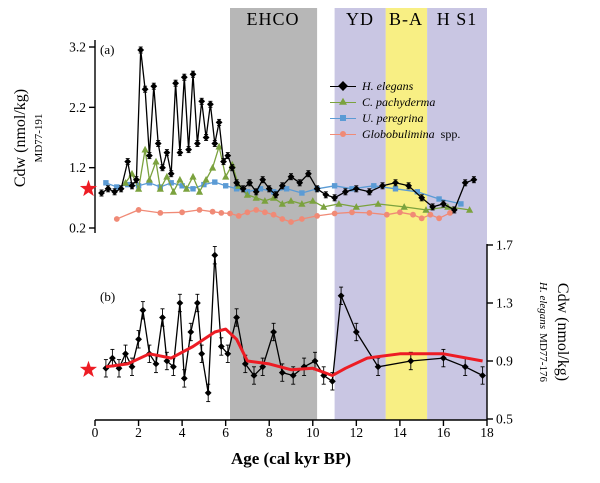 Image resolution: width=600 pixels, height=483 pixels. What do you see at coordinates (343, 102) in the screenshot?
I see `triangle-marker-icon` at bounding box center [343, 102].